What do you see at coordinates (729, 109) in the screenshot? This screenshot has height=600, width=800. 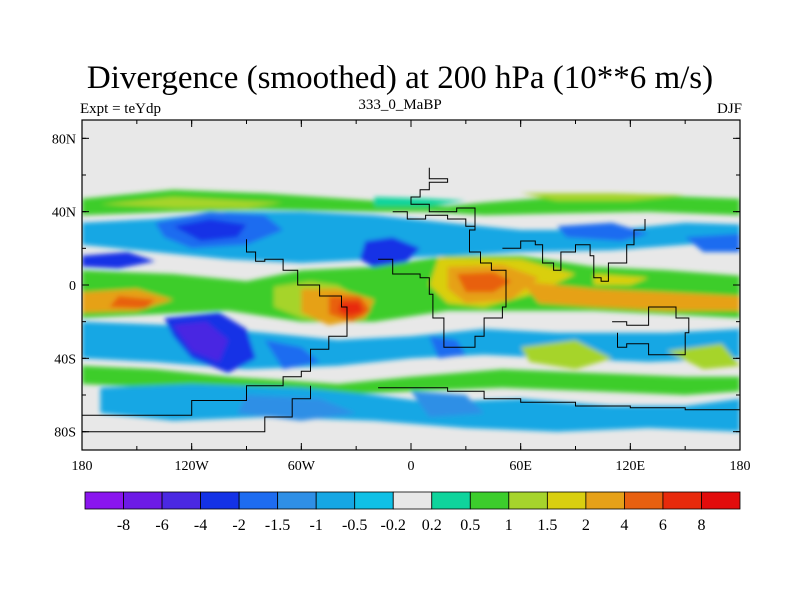 I see `season-label: DJF` at bounding box center [729, 109].